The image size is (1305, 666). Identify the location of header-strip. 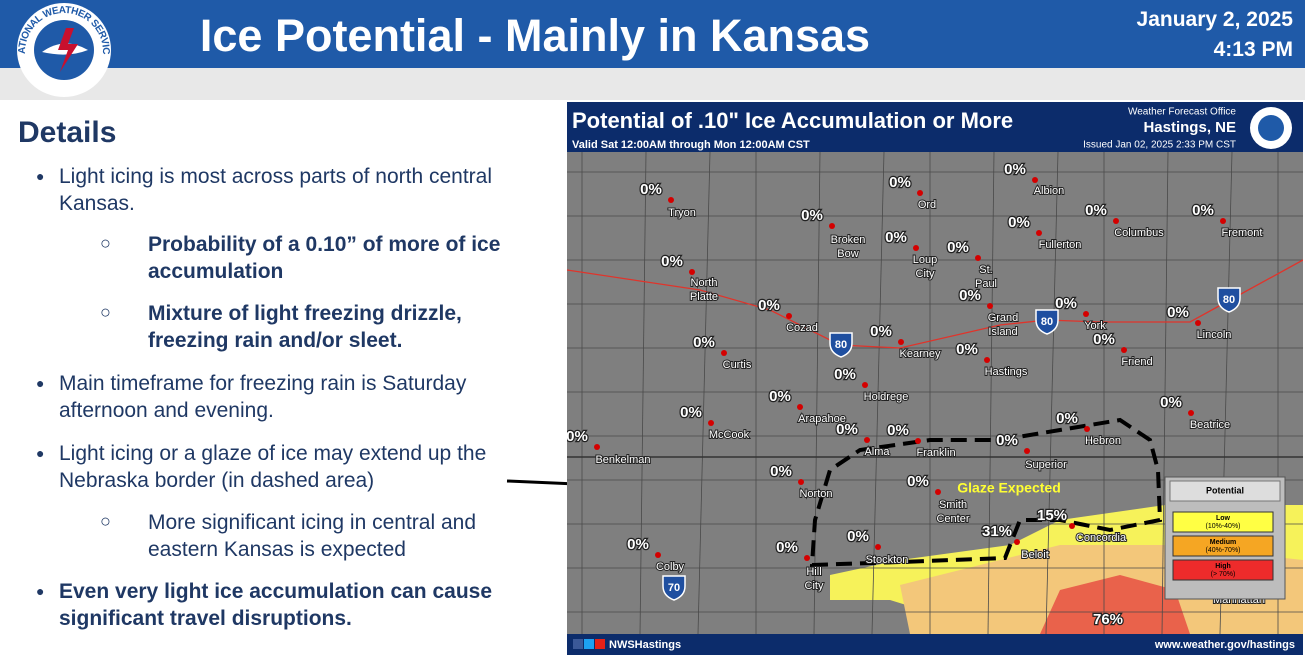
(652, 84).